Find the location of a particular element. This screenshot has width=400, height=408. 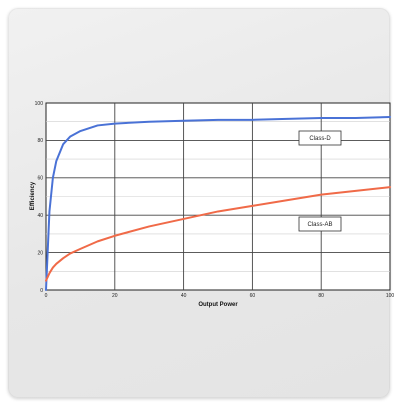

legend-class-ab: Class-AB is located at coordinates (320, 224).